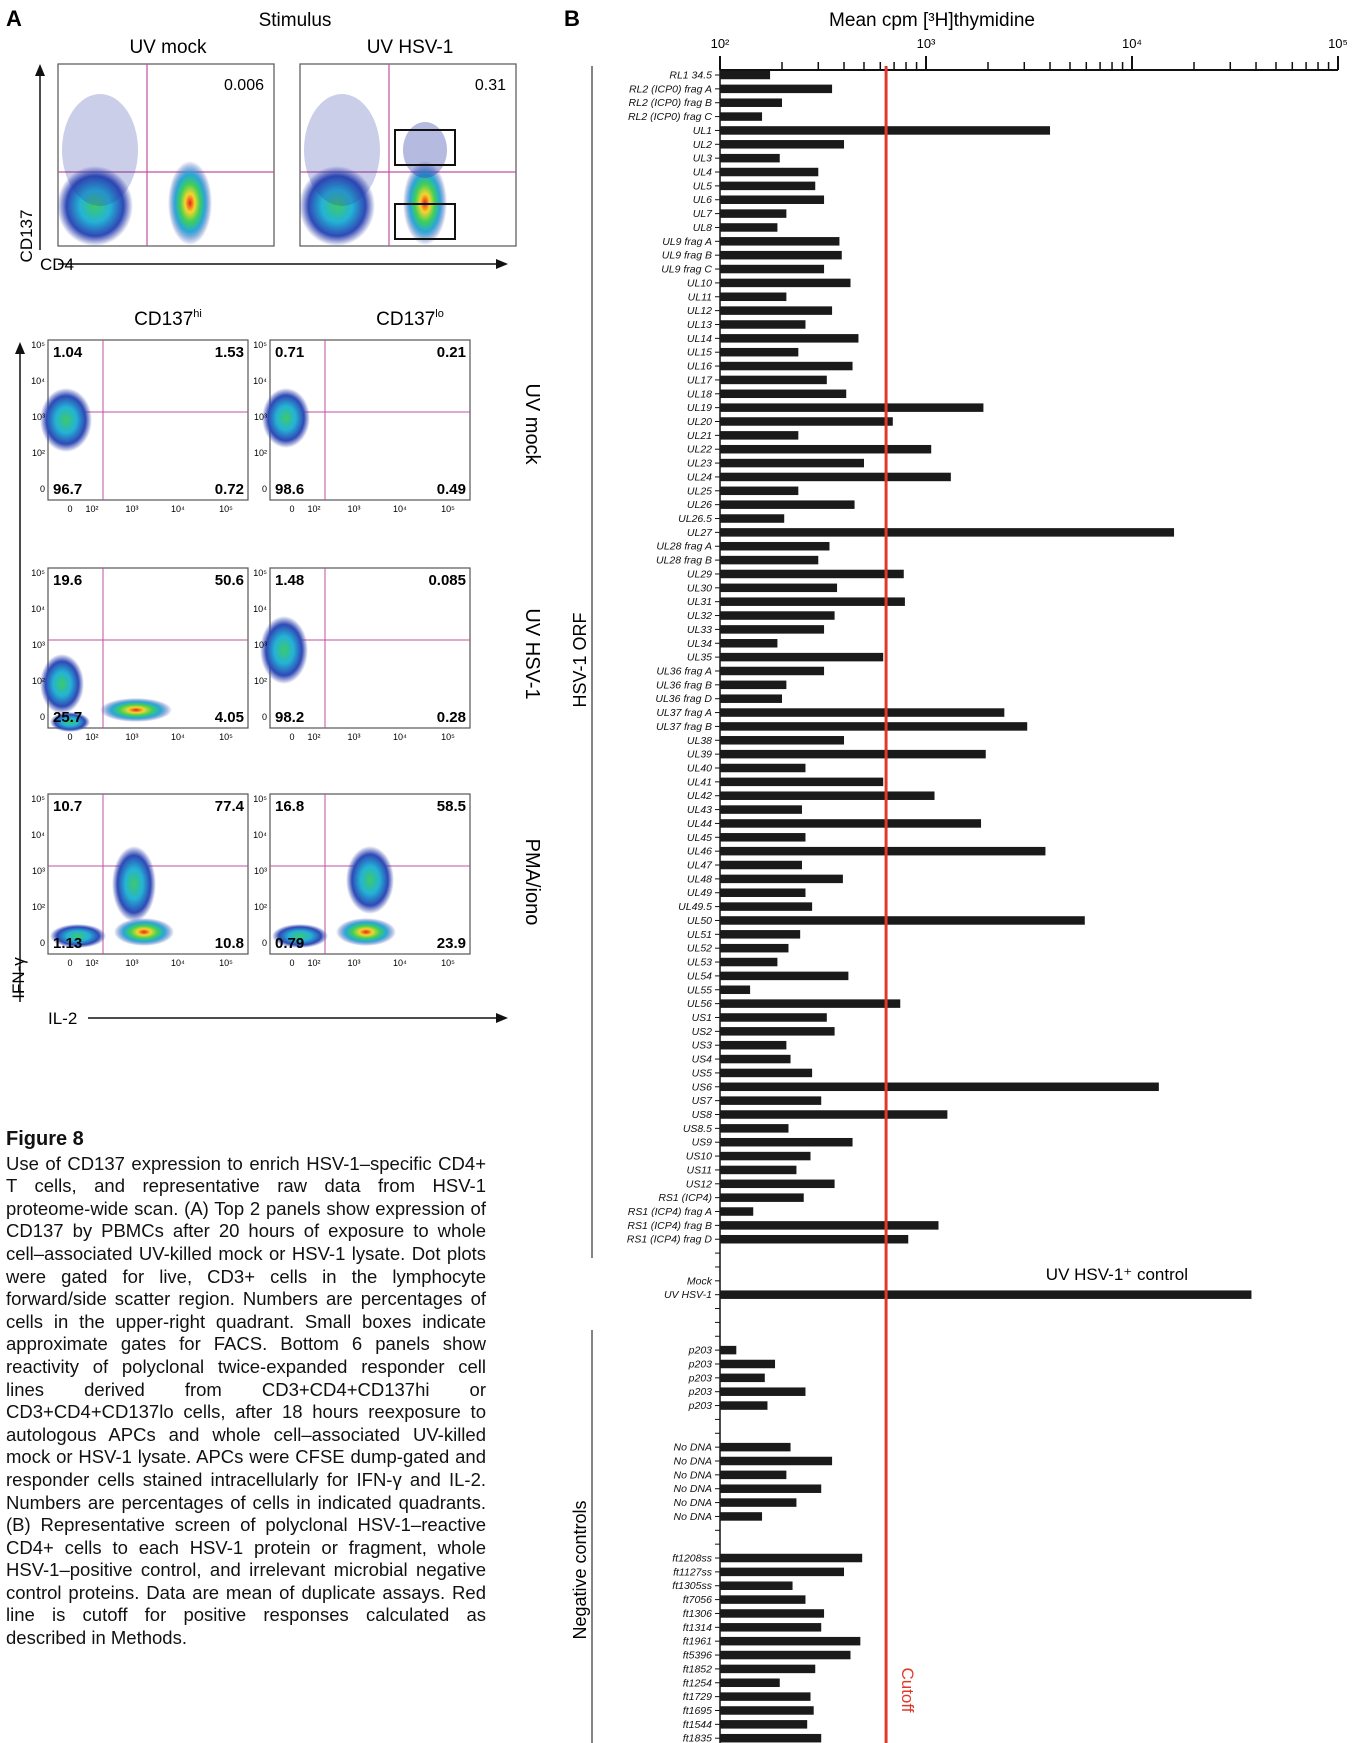 The height and width of the screenshot is (1743, 1352). Describe the element at coordinates (684, 713) in the screenshot. I see `bar-label: UL37 frag A` at that location.